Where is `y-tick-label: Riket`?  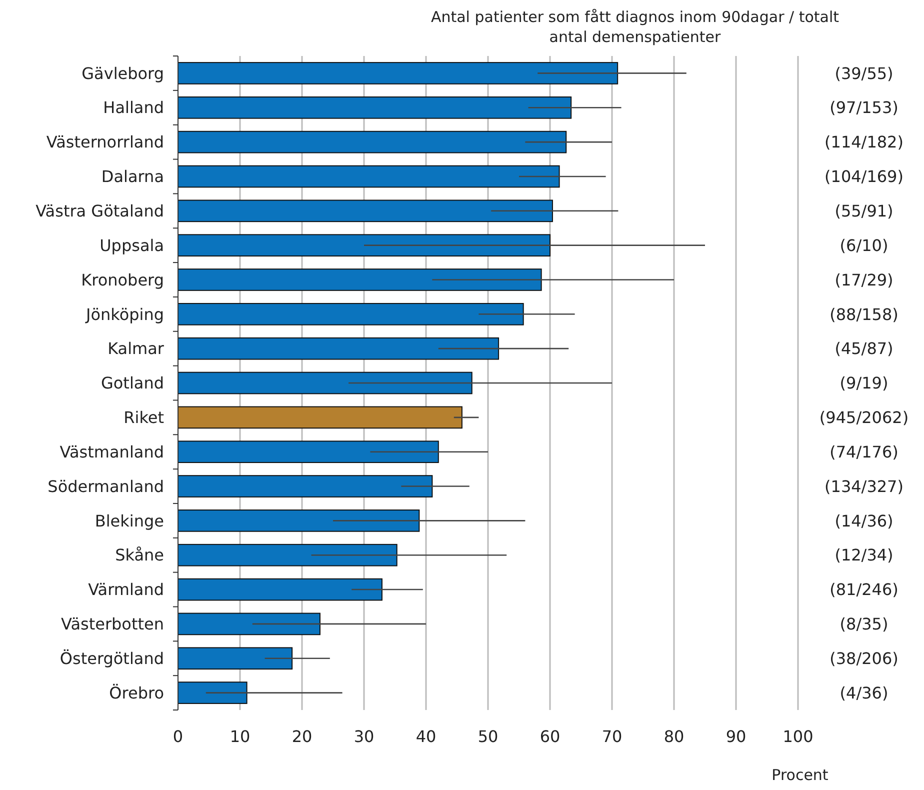 y-tick-label: Riket is located at coordinates (144, 418).